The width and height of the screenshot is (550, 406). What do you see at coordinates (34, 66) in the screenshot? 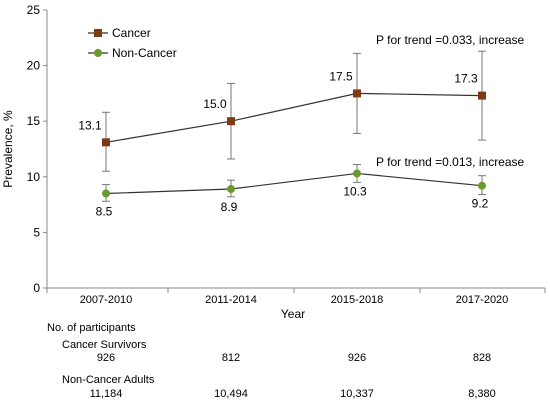
I see `y-tick-label: 20` at bounding box center [34, 66].